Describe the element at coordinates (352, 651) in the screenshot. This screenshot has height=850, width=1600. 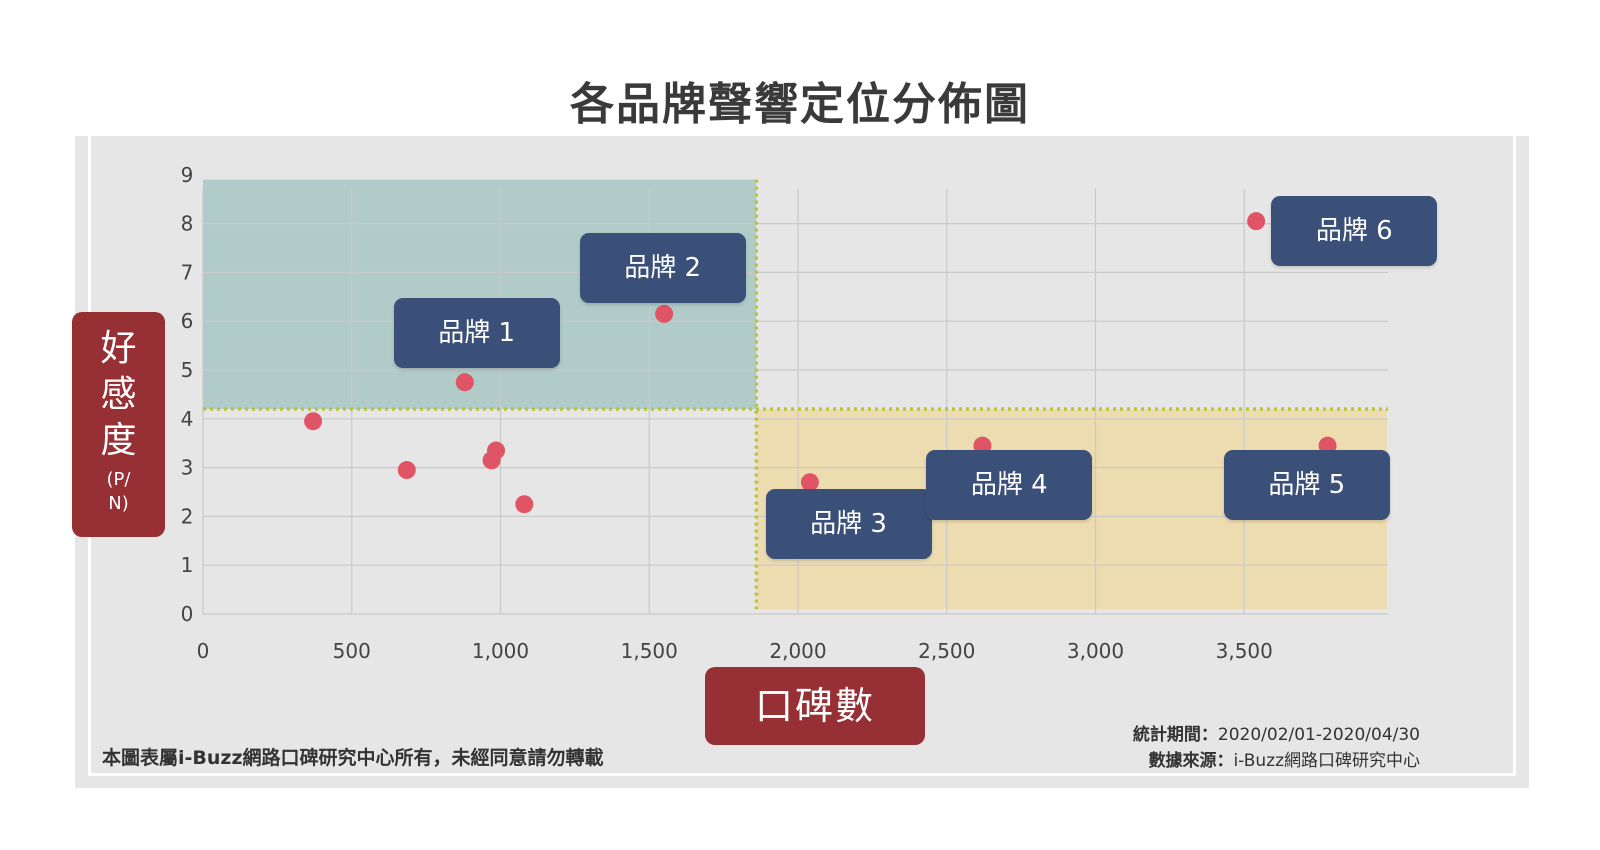
I see `x-tick-label: 500` at that location.